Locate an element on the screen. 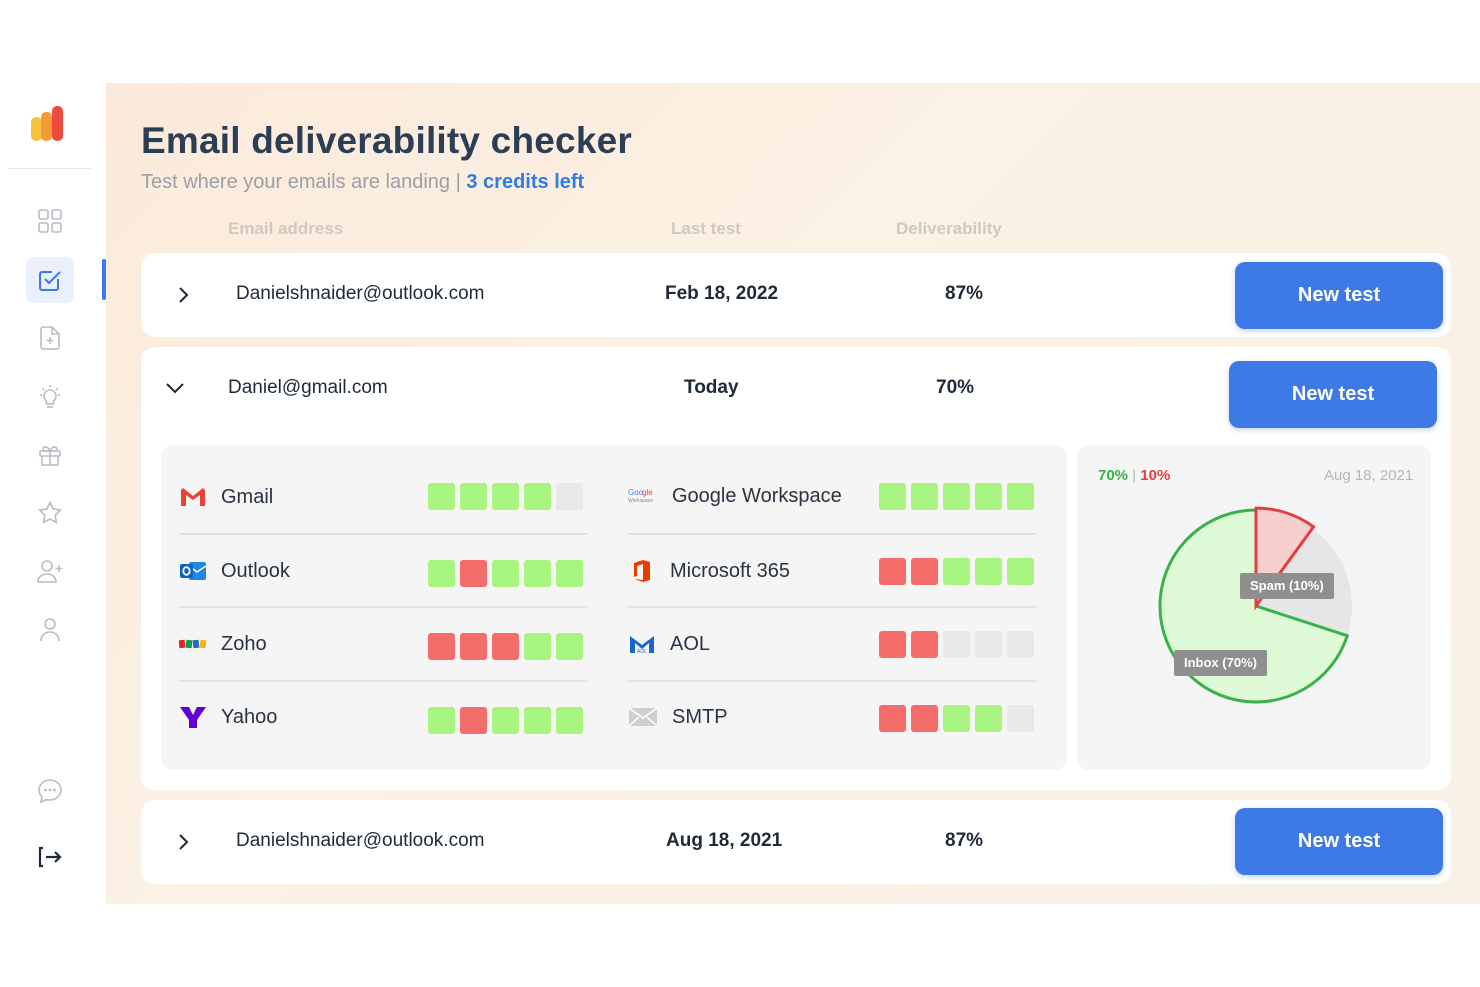 Image resolution: width=1480 pixels, height=987 pixels. chart-date: Aug 18, 2021 is located at coordinates (1369, 475).